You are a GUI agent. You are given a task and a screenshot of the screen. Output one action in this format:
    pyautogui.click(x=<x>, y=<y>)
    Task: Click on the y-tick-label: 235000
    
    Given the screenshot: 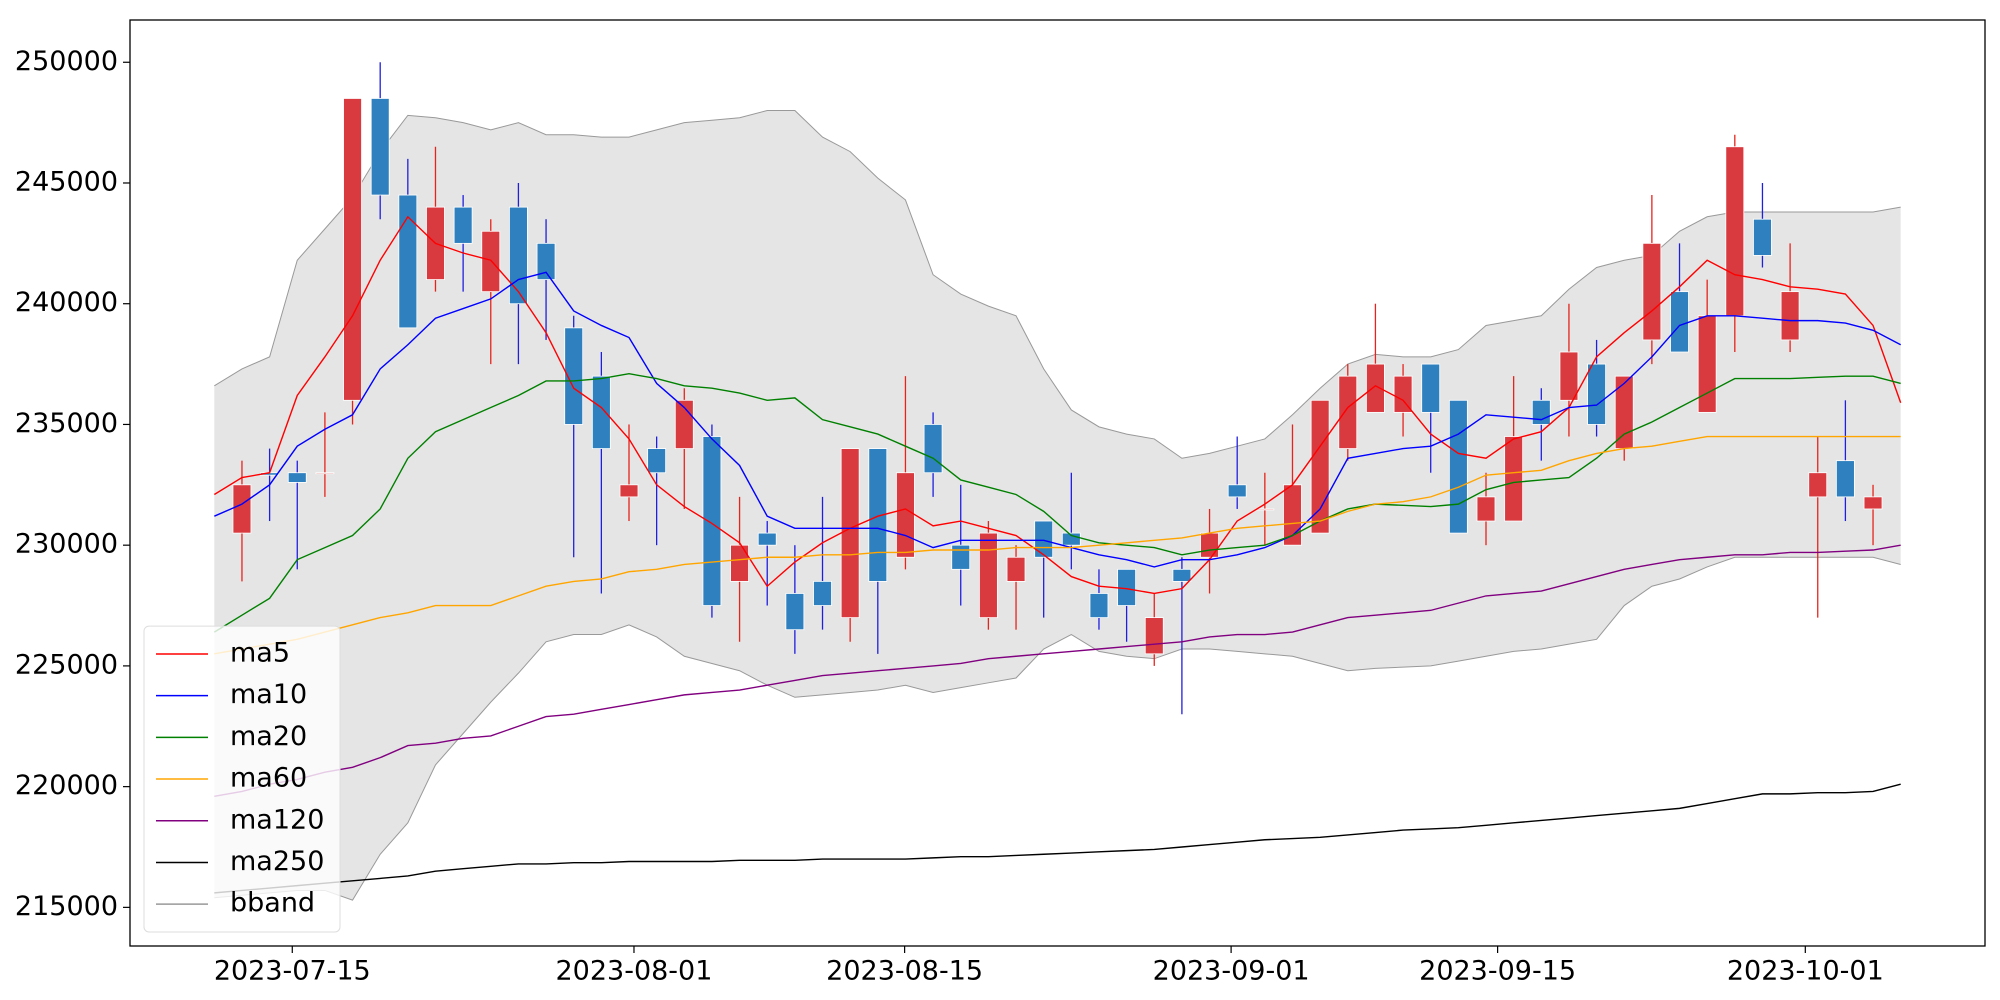 What is the action you would take?
    pyautogui.click(x=66, y=423)
    